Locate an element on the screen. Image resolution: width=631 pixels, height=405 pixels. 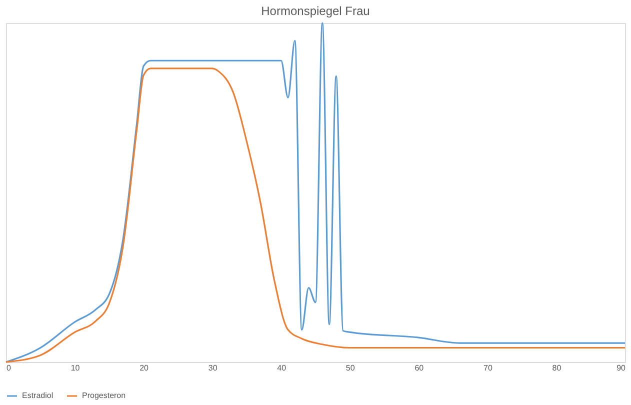
x-tick-label: 50 is located at coordinates (351, 368).